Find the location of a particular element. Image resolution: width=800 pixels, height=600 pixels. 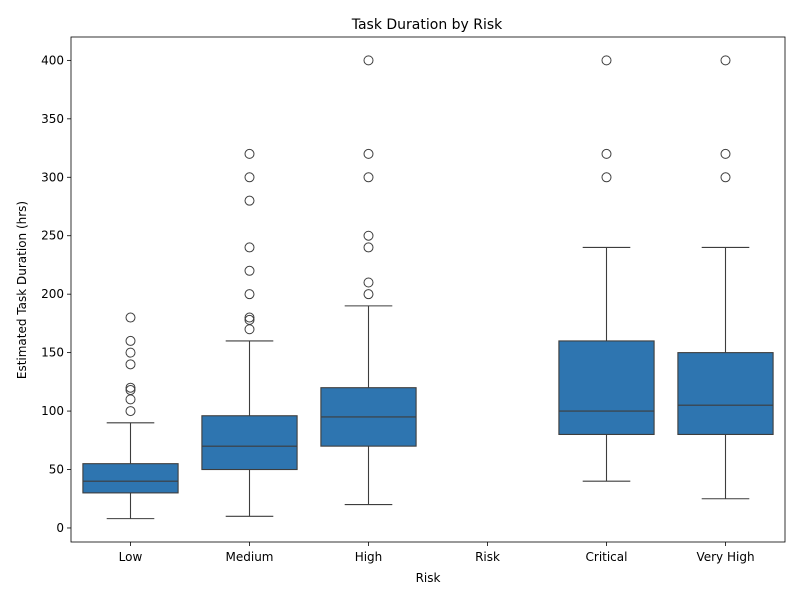

y-tick-label: 150 is located at coordinates (52, 353).